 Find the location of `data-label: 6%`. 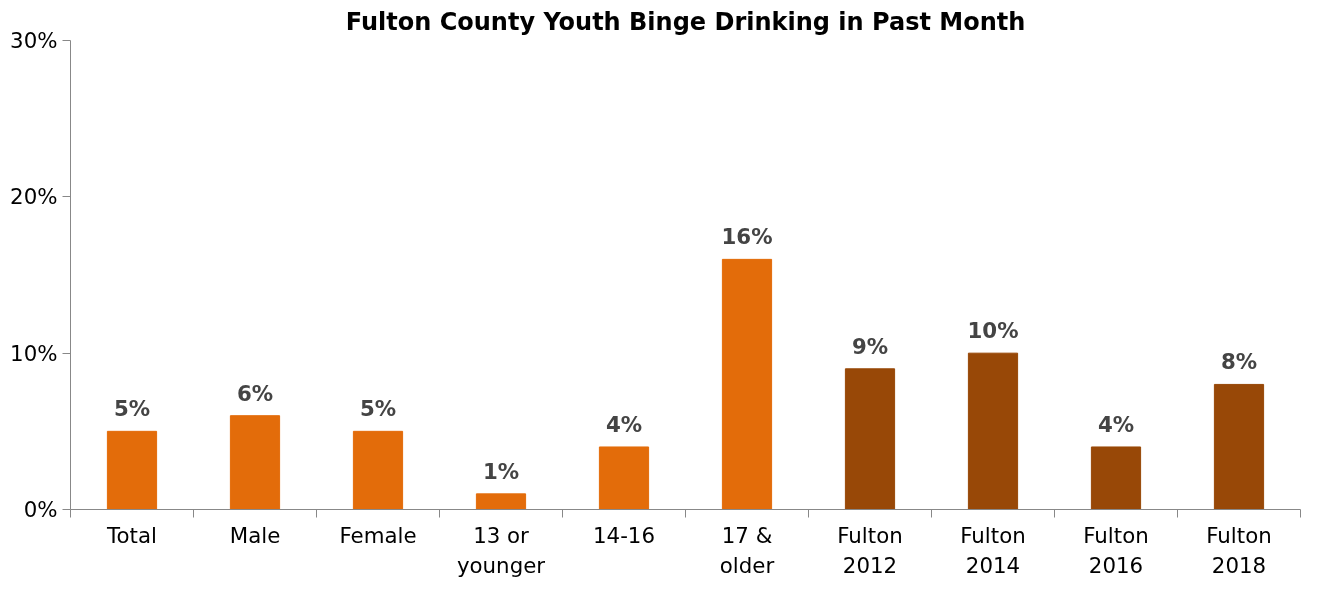

data-label: 6% is located at coordinates (255, 393).